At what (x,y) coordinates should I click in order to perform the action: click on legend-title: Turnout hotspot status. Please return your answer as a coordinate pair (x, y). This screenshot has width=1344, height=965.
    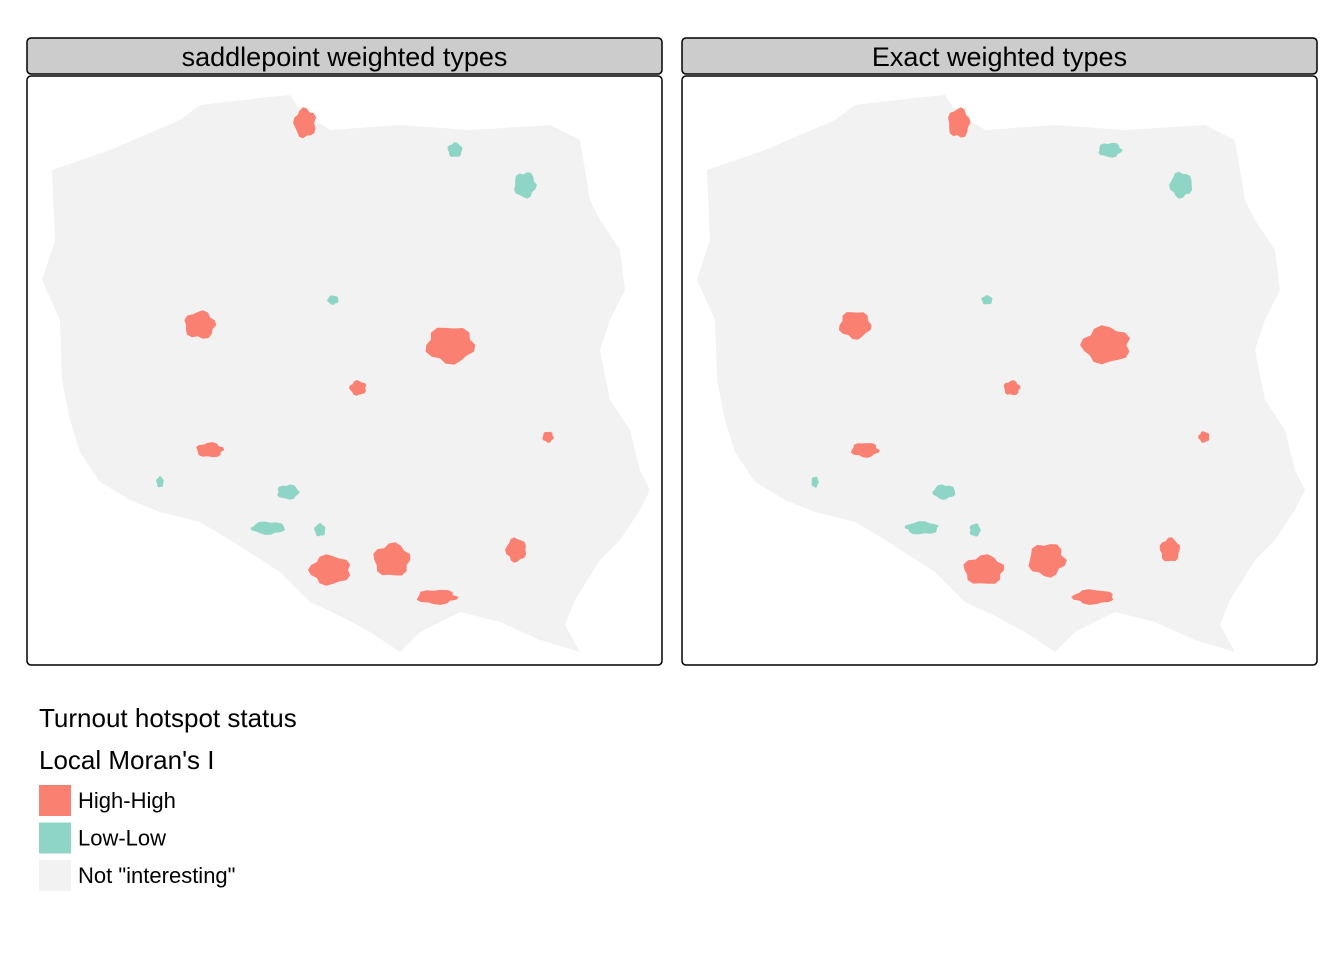
    Looking at the image, I should click on (168, 718).